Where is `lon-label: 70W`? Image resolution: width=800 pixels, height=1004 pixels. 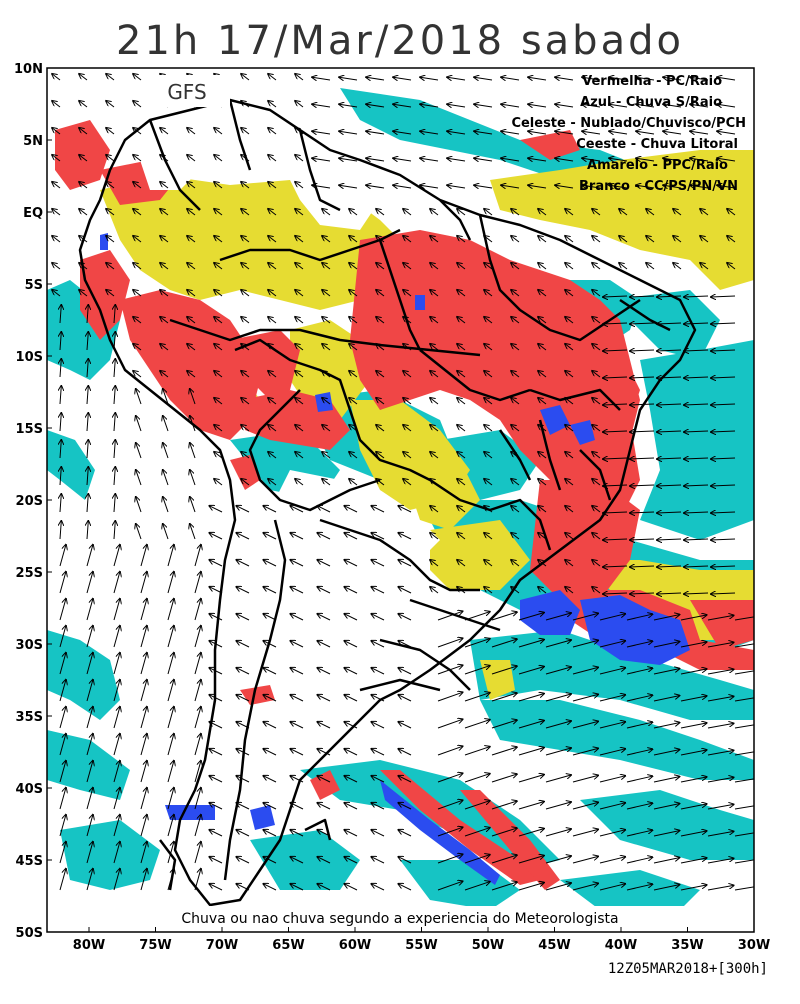
lon-label: 70W is located at coordinates (222, 945).